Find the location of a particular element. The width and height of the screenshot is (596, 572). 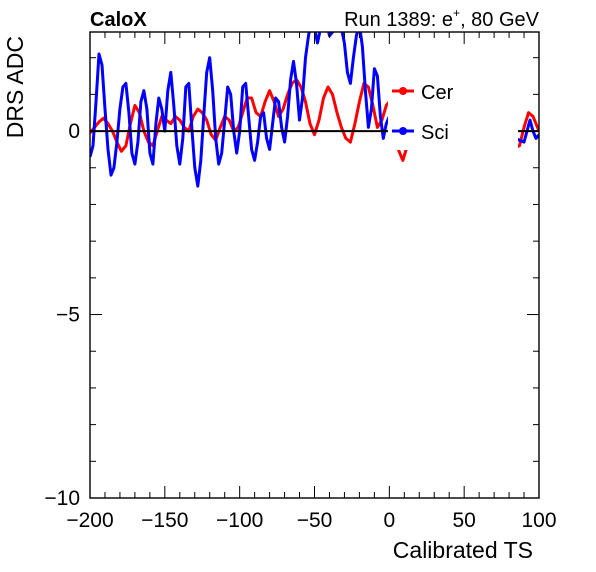

legend-label-cer: Cer is located at coordinates (437, 93).